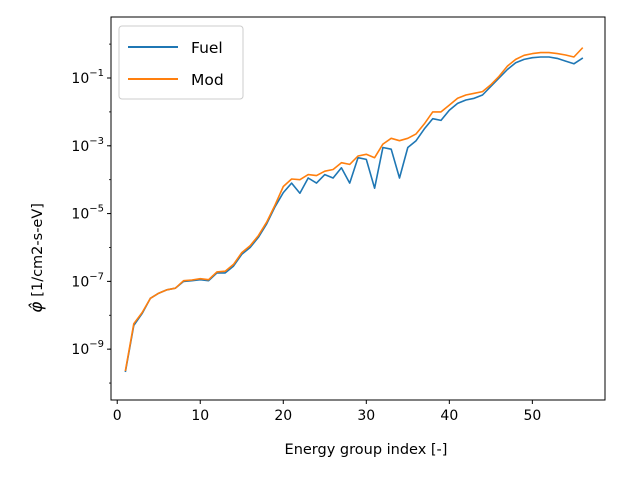 This screenshot has height=485, width=640. What do you see at coordinates (207, 80) in the screenshot?
I see `legend-label-mod: Mod` at bounding box center [207, 80].